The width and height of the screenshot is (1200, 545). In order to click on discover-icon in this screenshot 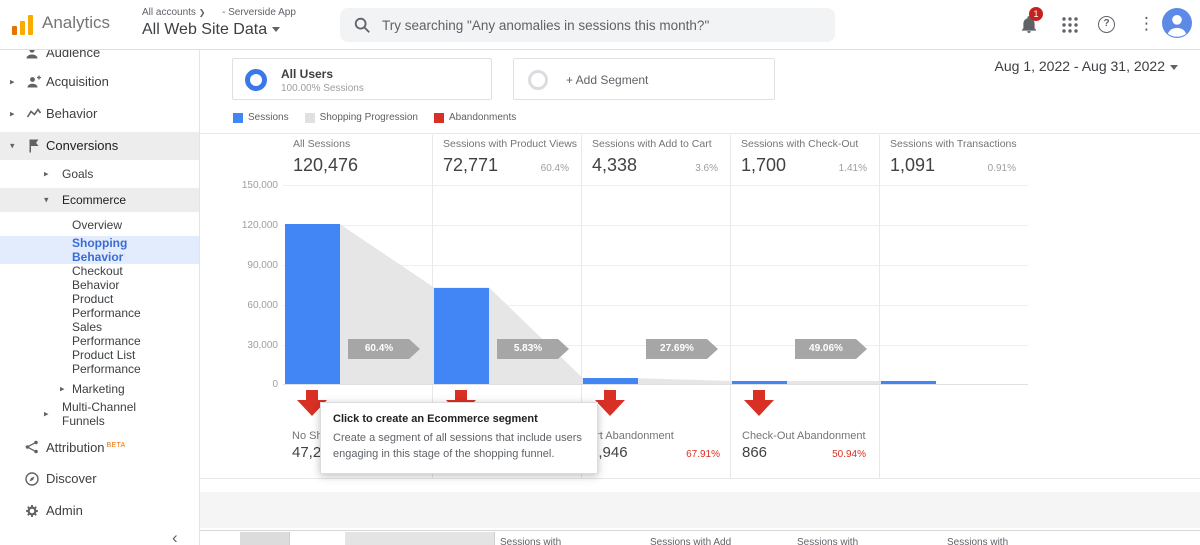, I will do `click(32, 479)`.